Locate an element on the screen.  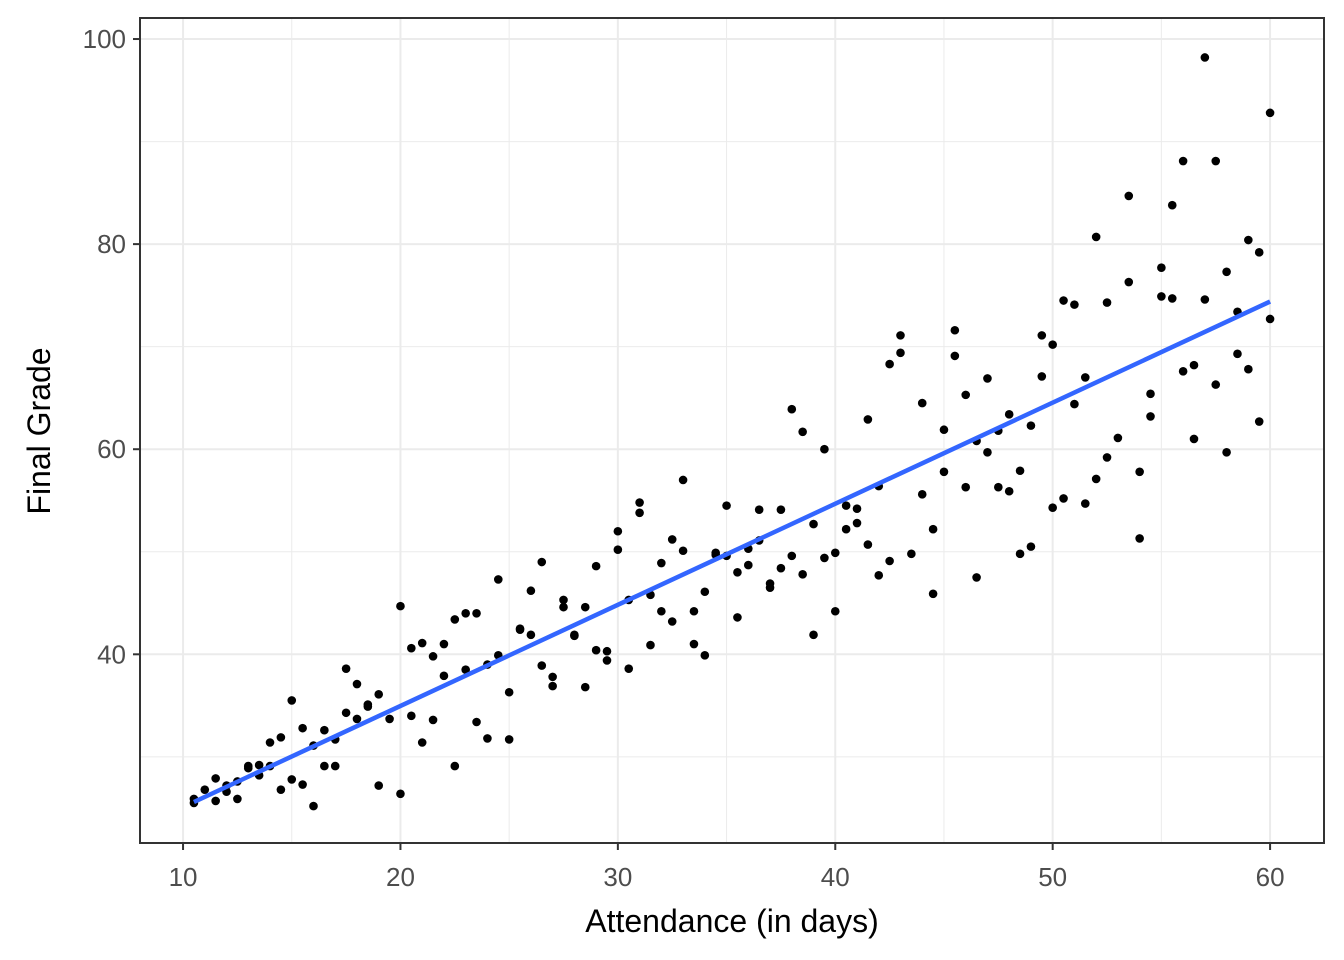
x-tick-label: 50 is located at coordinates (1052, 877).